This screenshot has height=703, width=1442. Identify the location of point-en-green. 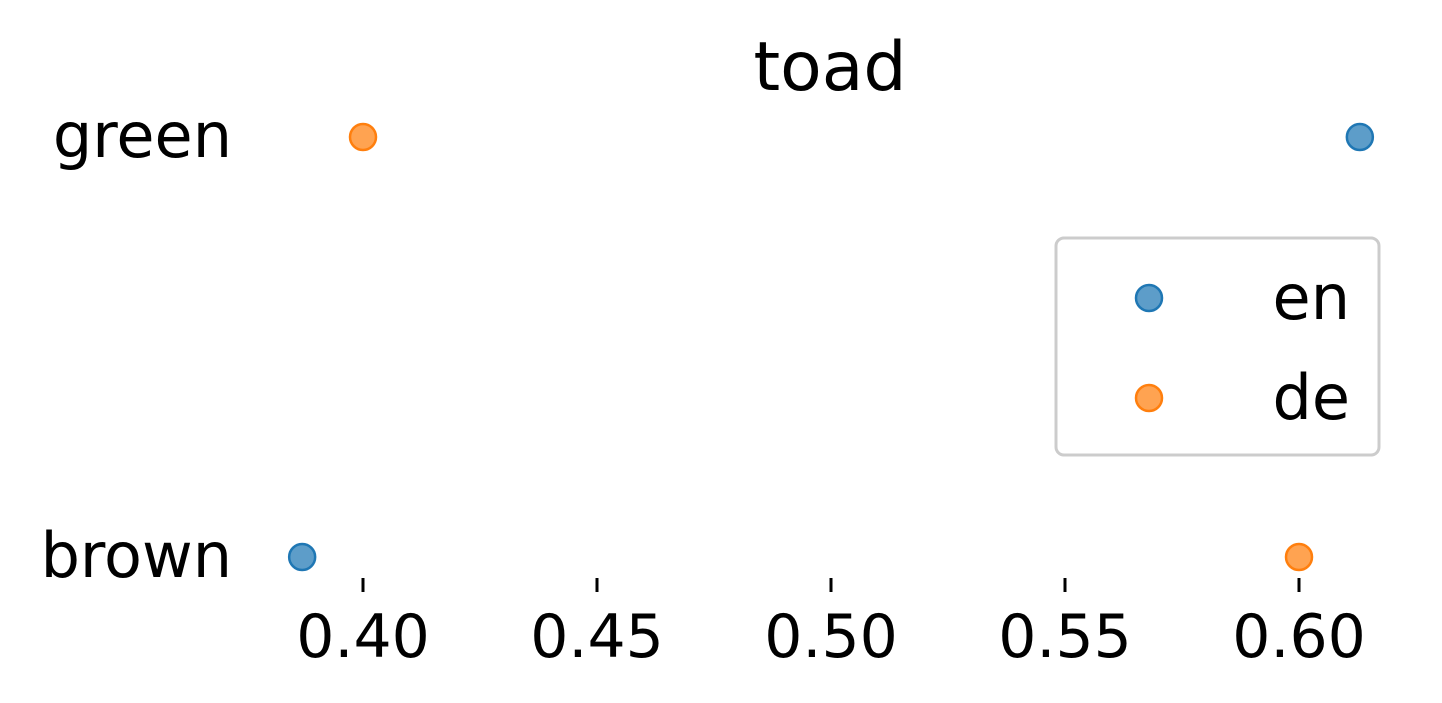
(1360, 137).